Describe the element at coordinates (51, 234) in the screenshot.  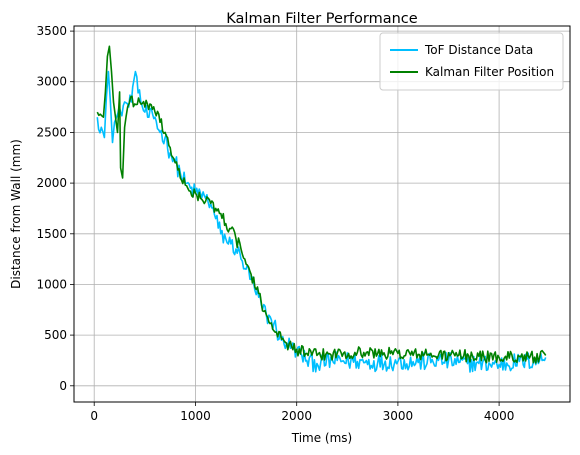
I see `y-tick-label: 1500` at that location.